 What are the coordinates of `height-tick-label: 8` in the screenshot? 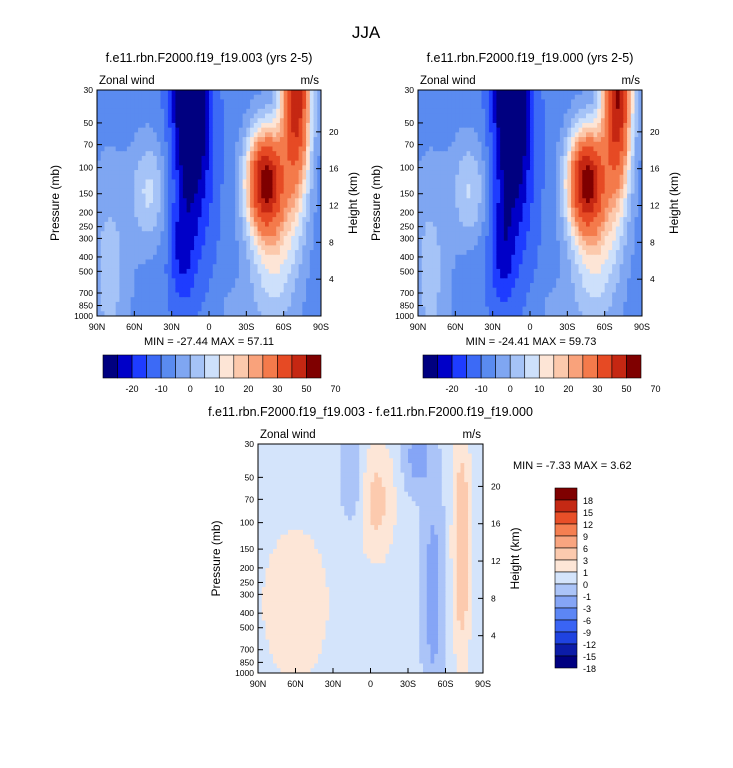 It's located at (331, 242).